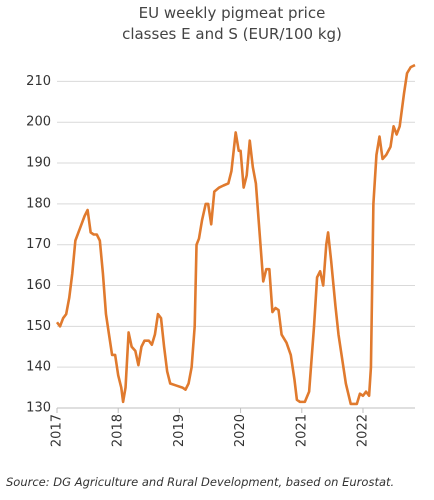  Describe the element at coordinates (38, 81) in the screenshot. I see `y-tick-label: 210` at that location.